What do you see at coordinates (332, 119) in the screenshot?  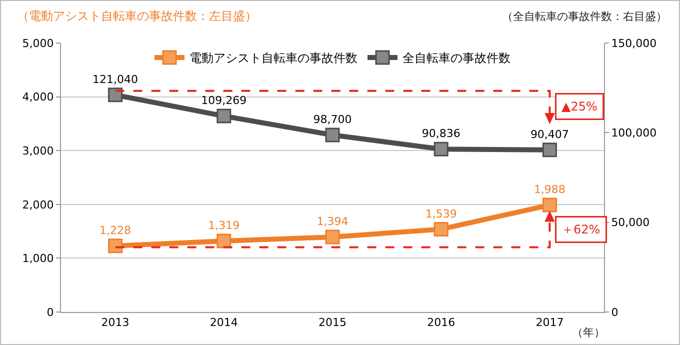 I see `data-label: 98,700` at bounding box center [332, 119].